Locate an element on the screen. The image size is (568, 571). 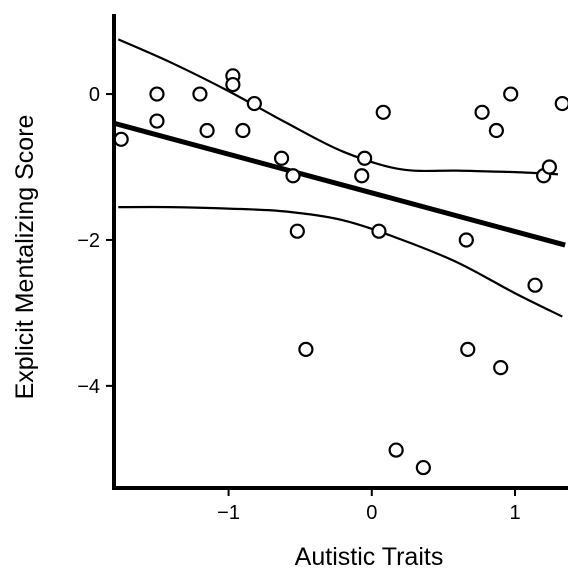
y-tick-label-0: 0 is located at coordinates (94, 95).